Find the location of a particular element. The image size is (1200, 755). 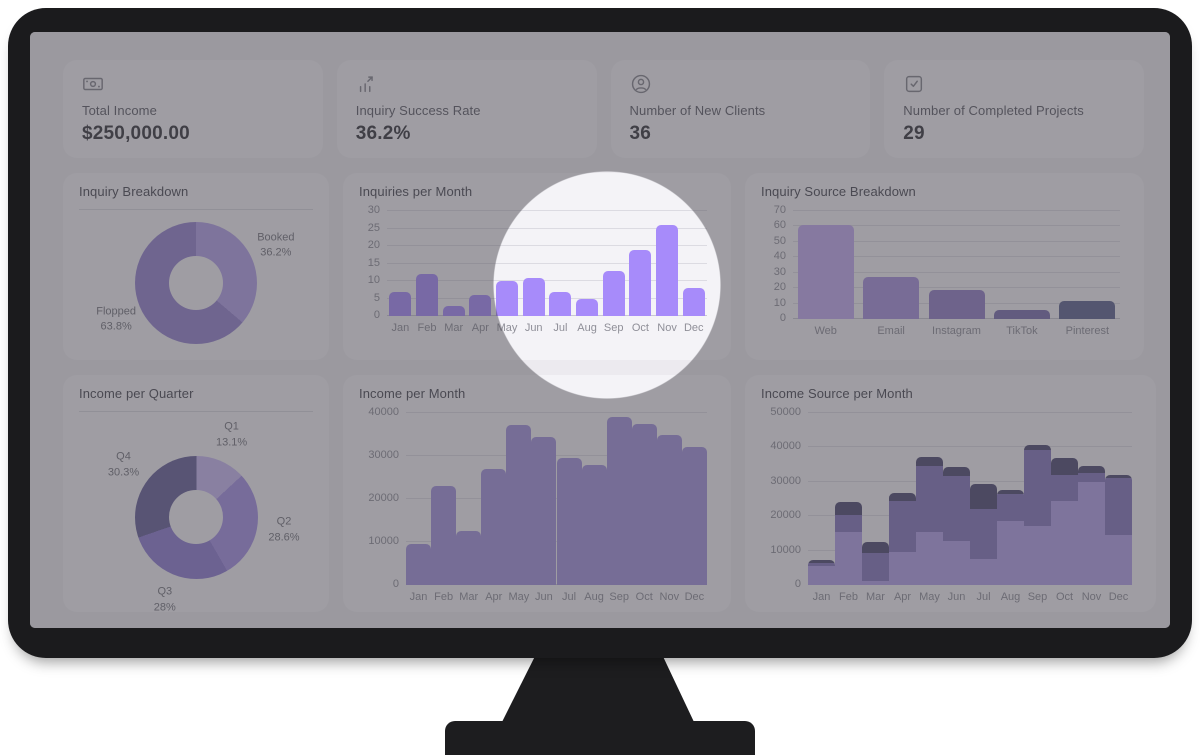

monitor-stand-base is located at coordinates (600, 738).